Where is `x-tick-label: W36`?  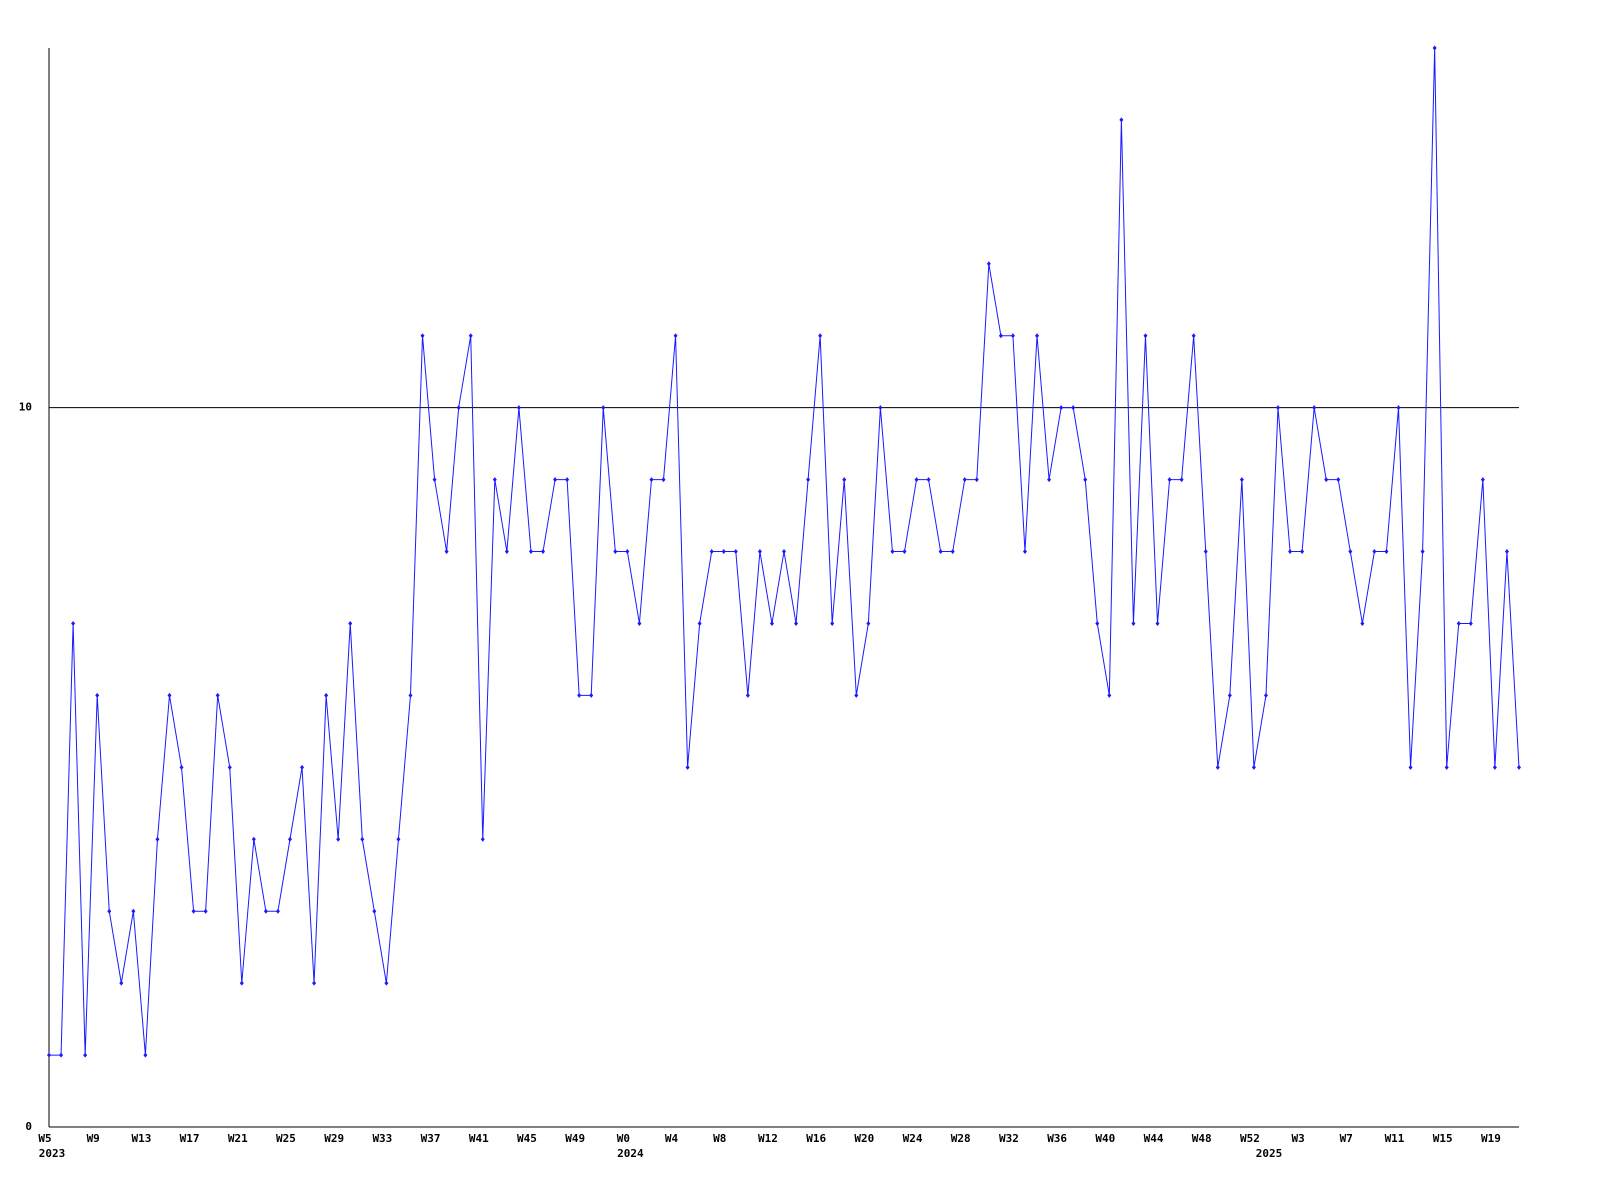 x-tick-label: W36 is located at coordinates (1057, 1138).